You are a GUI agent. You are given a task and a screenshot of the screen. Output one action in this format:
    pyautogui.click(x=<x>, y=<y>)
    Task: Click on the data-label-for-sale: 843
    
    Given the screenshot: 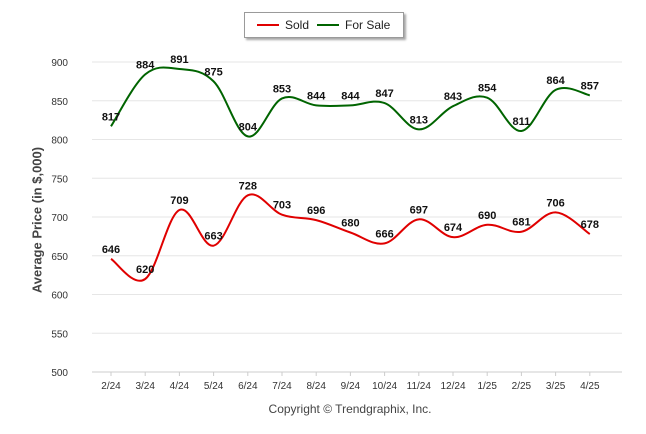 What is the action you would take?
    pyautogui.click(x=453, y=97)
    